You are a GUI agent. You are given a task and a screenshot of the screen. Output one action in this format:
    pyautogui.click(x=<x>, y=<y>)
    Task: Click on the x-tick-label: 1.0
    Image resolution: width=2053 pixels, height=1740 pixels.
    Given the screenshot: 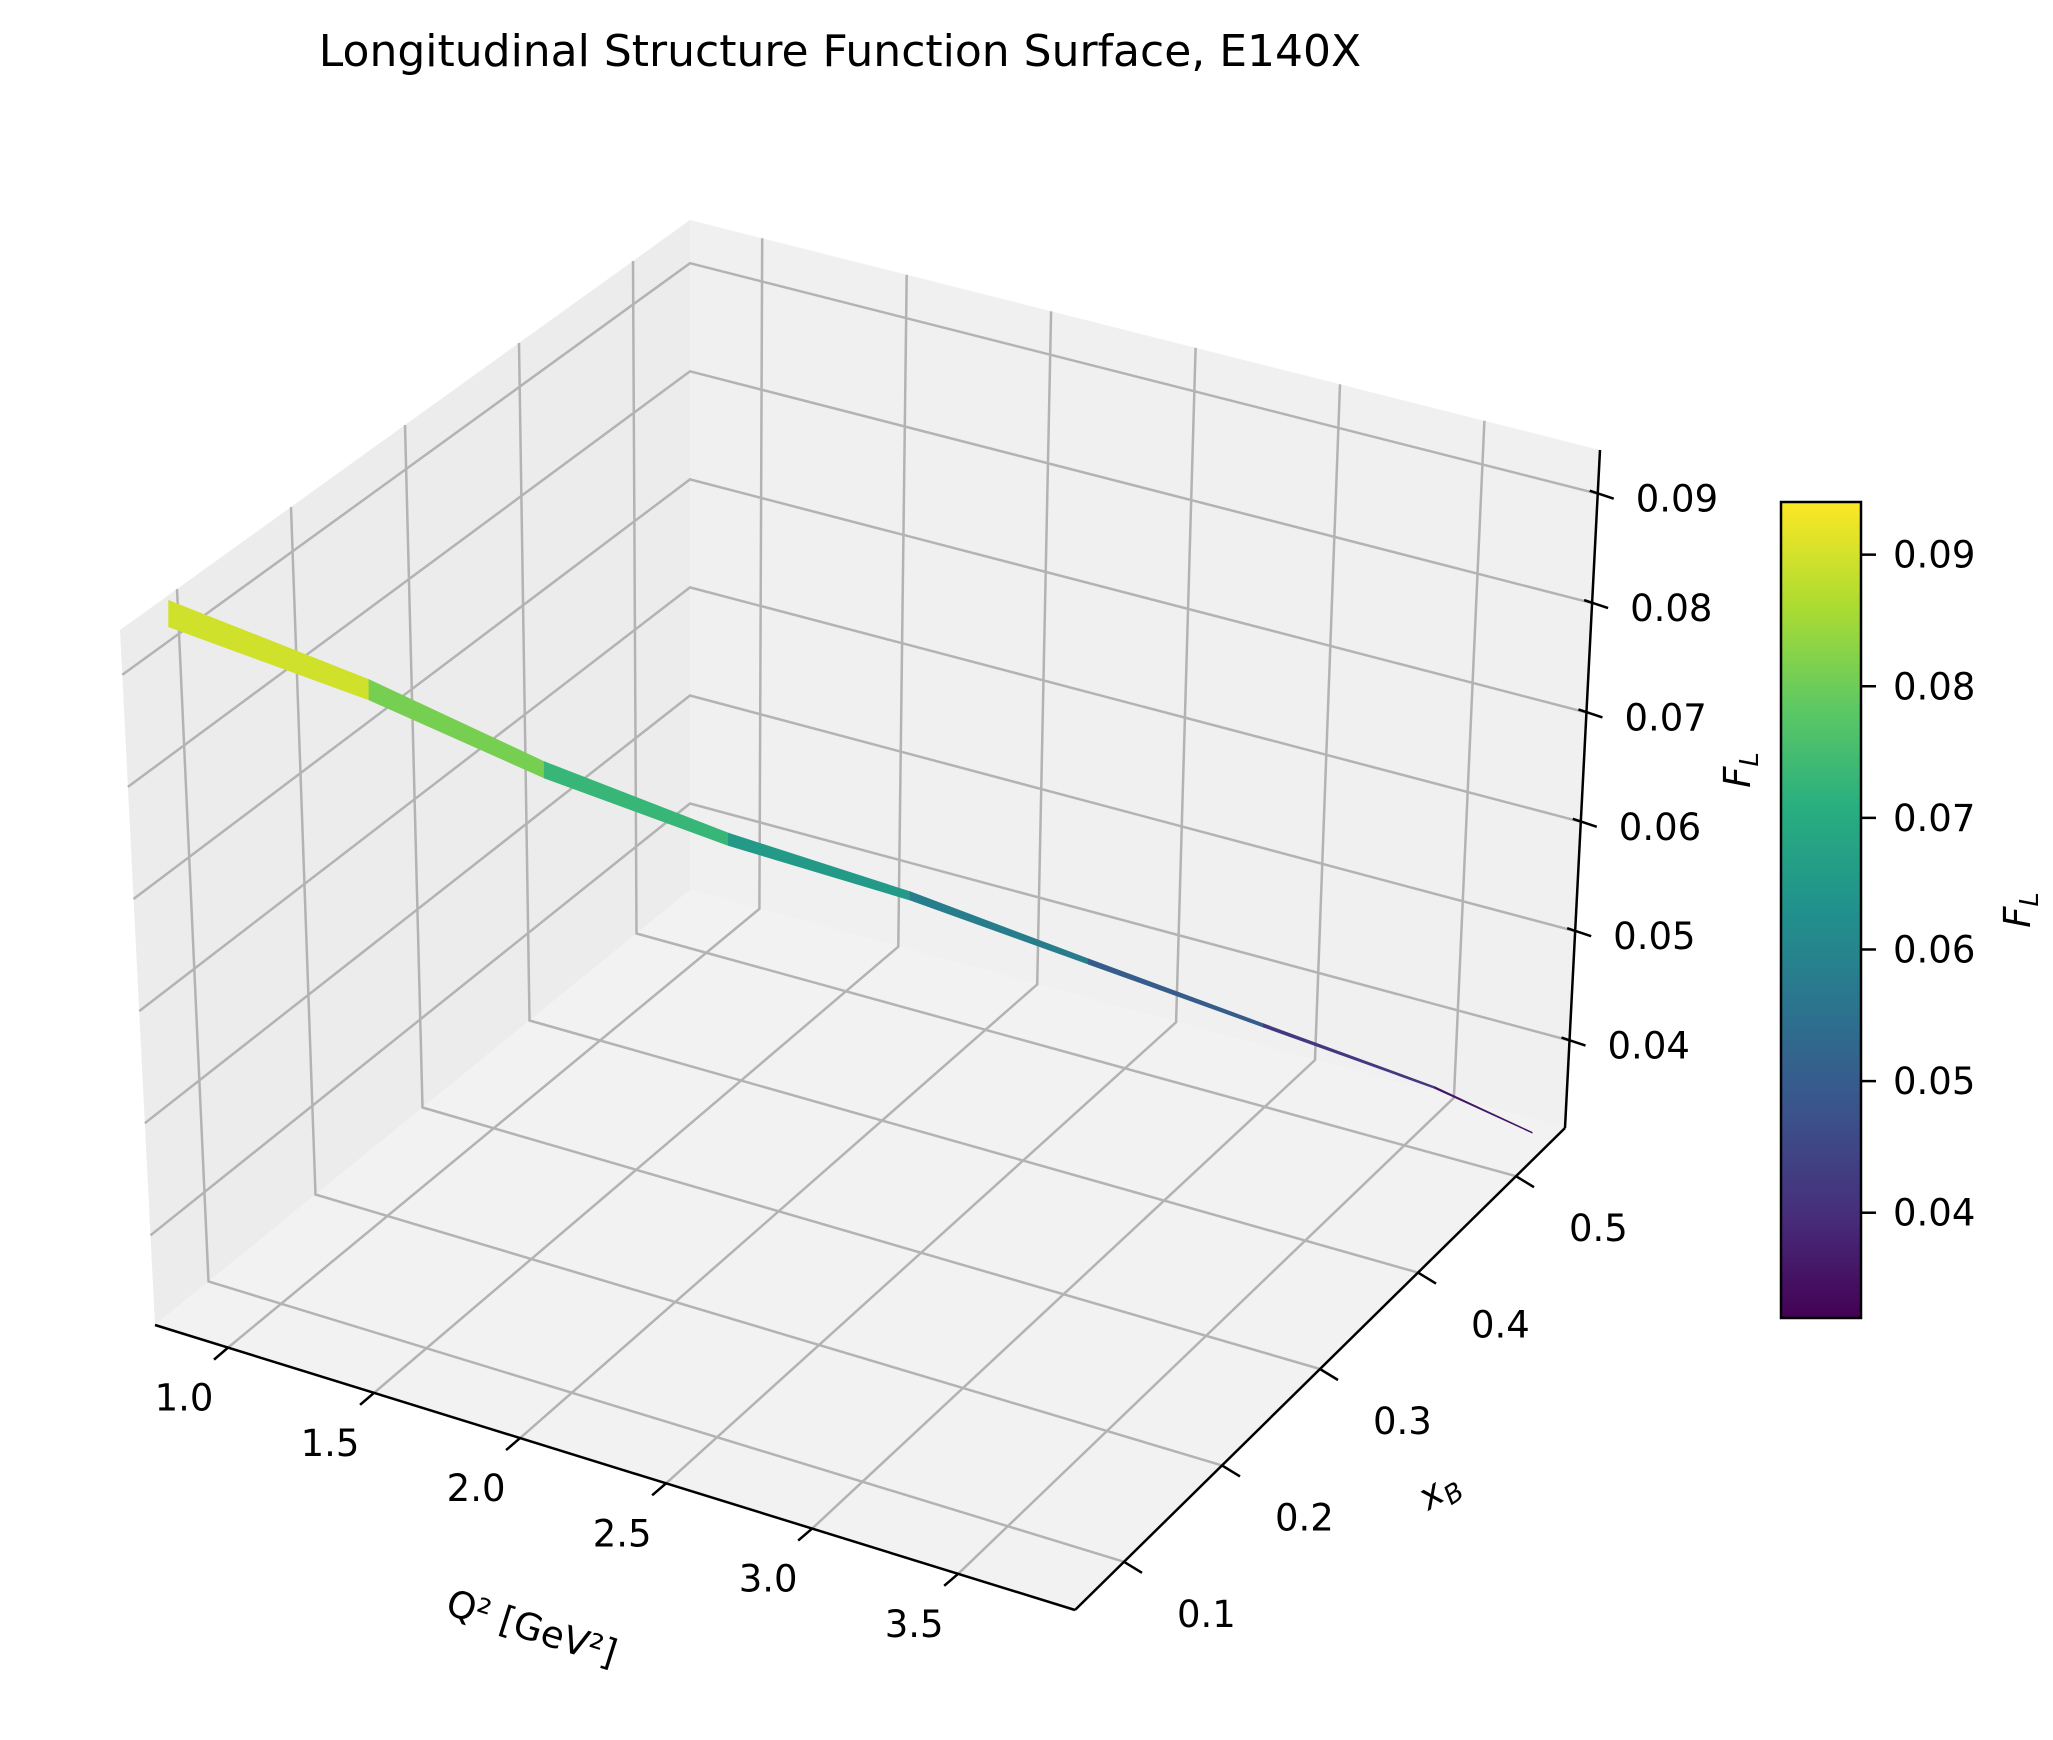 What is the action you would take?
    pyautogui.click(x=184, y=1398)
    